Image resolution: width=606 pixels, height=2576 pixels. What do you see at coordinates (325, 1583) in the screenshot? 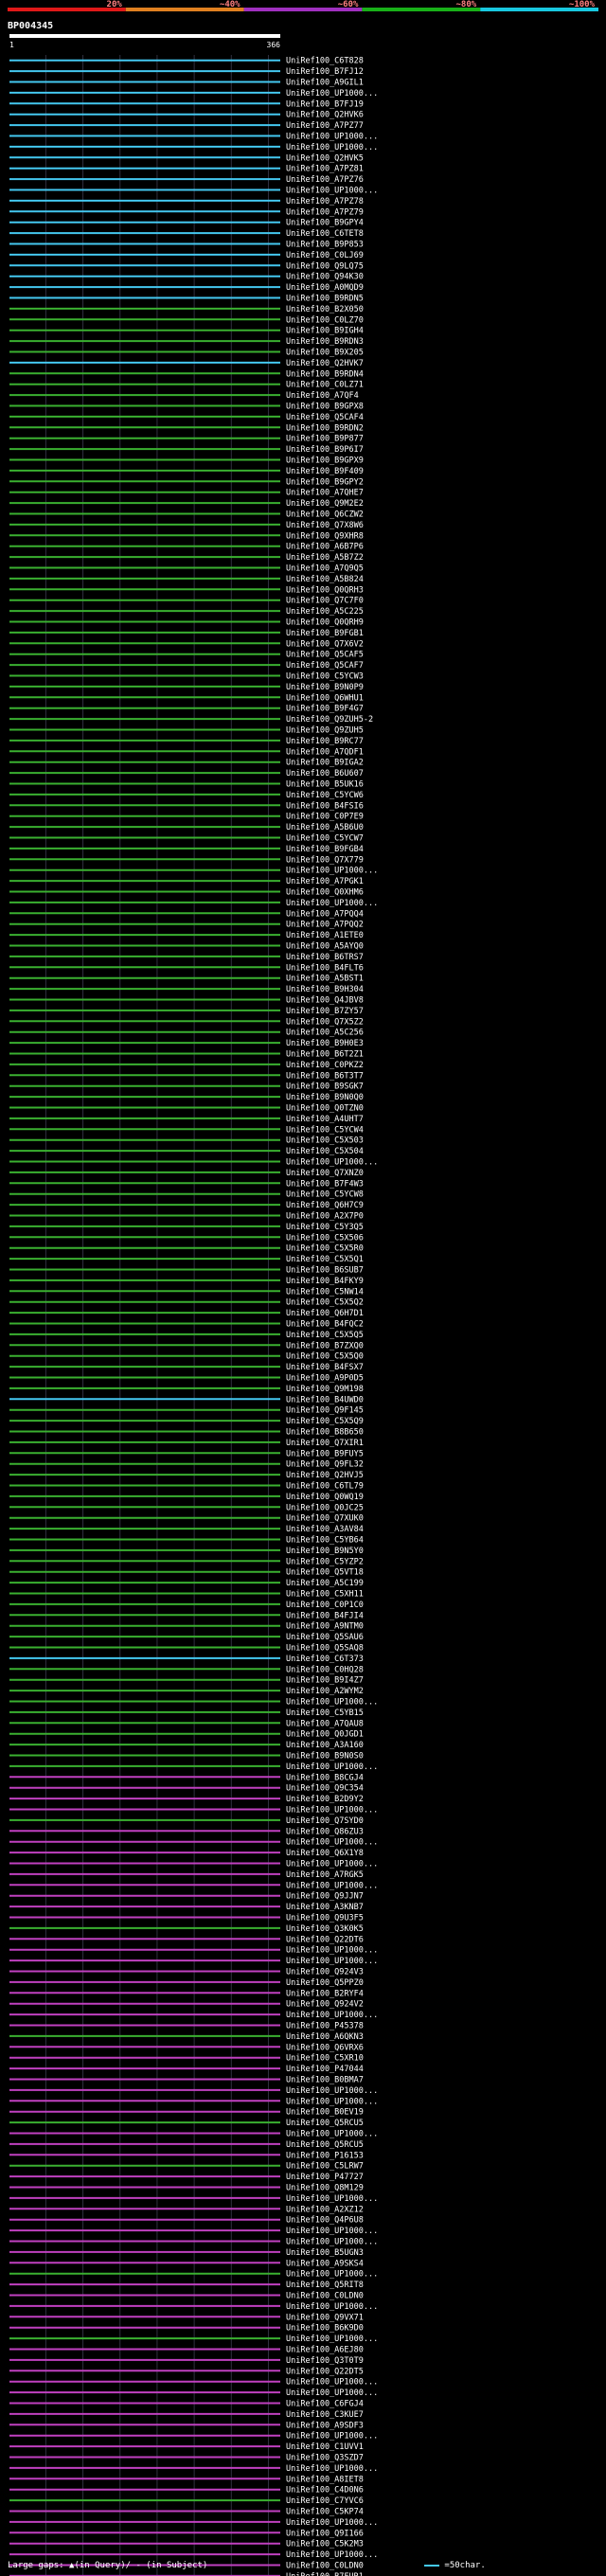
I see `hit-label: UniRef100_A5C199` at bounding box center [325, 1583].